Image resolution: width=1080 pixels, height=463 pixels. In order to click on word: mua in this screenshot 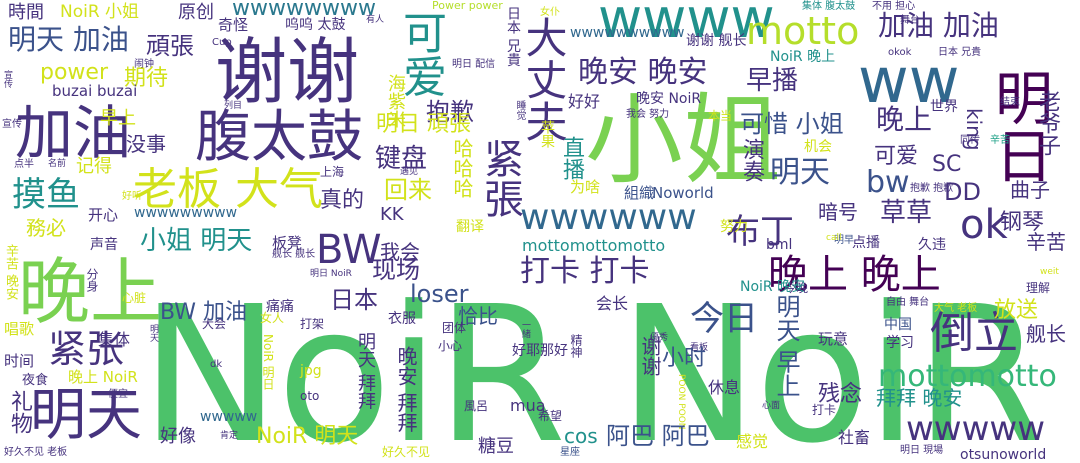, I will do `click(528, 405)`.